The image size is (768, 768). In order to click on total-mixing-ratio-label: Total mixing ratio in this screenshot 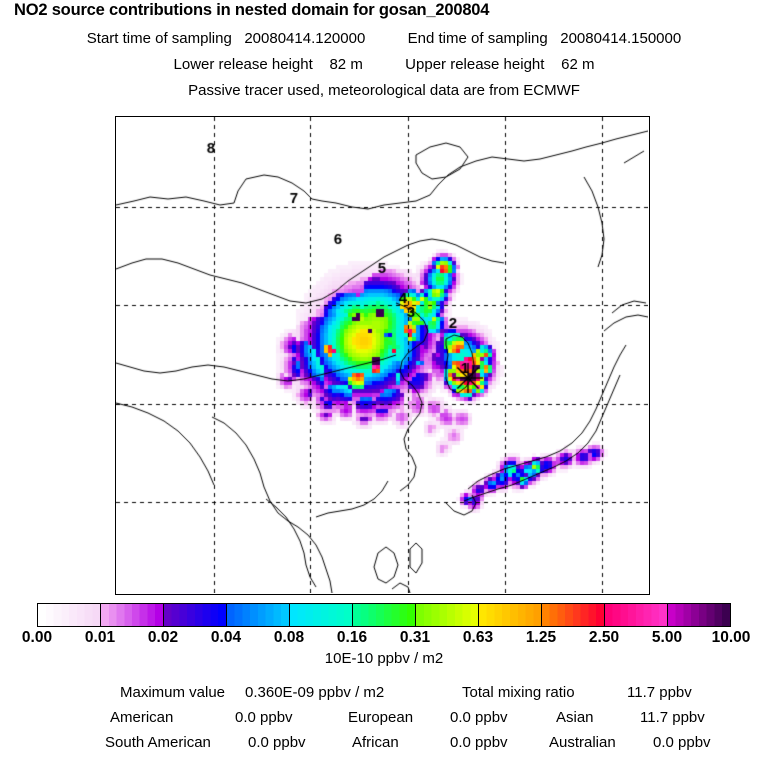, I will do `click(518, 692)`.